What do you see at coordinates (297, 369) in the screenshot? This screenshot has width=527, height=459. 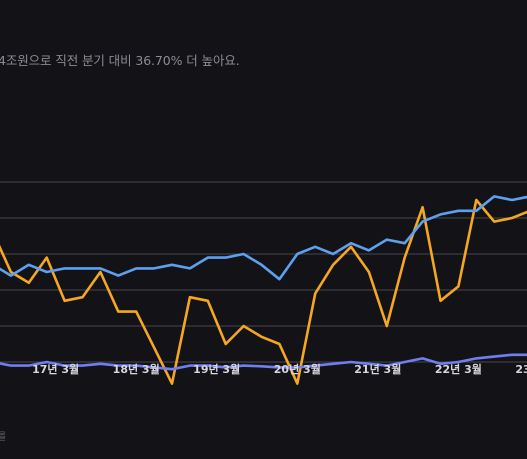 I see `x-tick-label-4: 20년 3월` at bounding box center [297, 369].